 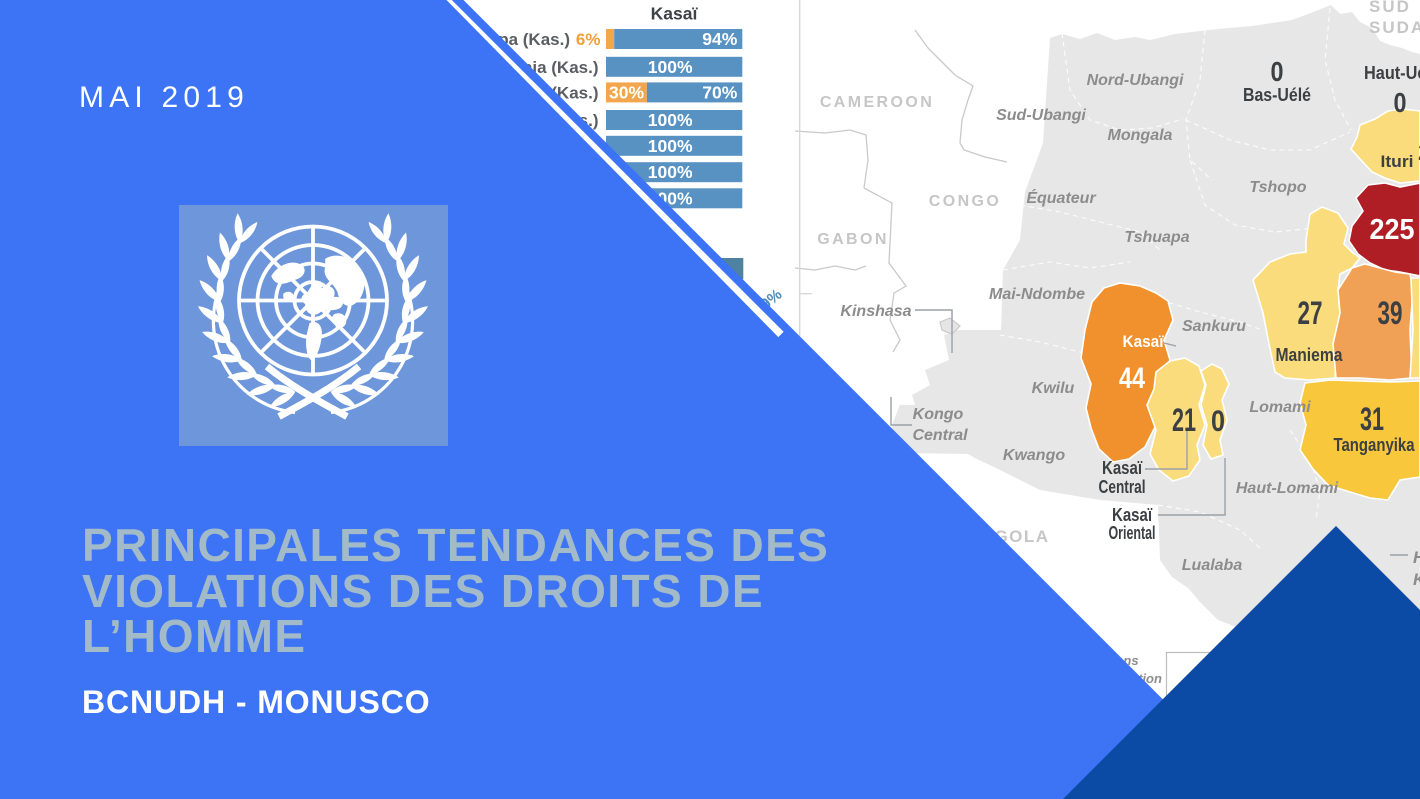 What do you see at coordinates (1184, 420) in the screenshot?
I see `svg-text: 21` at bounding box center [1184, 420].